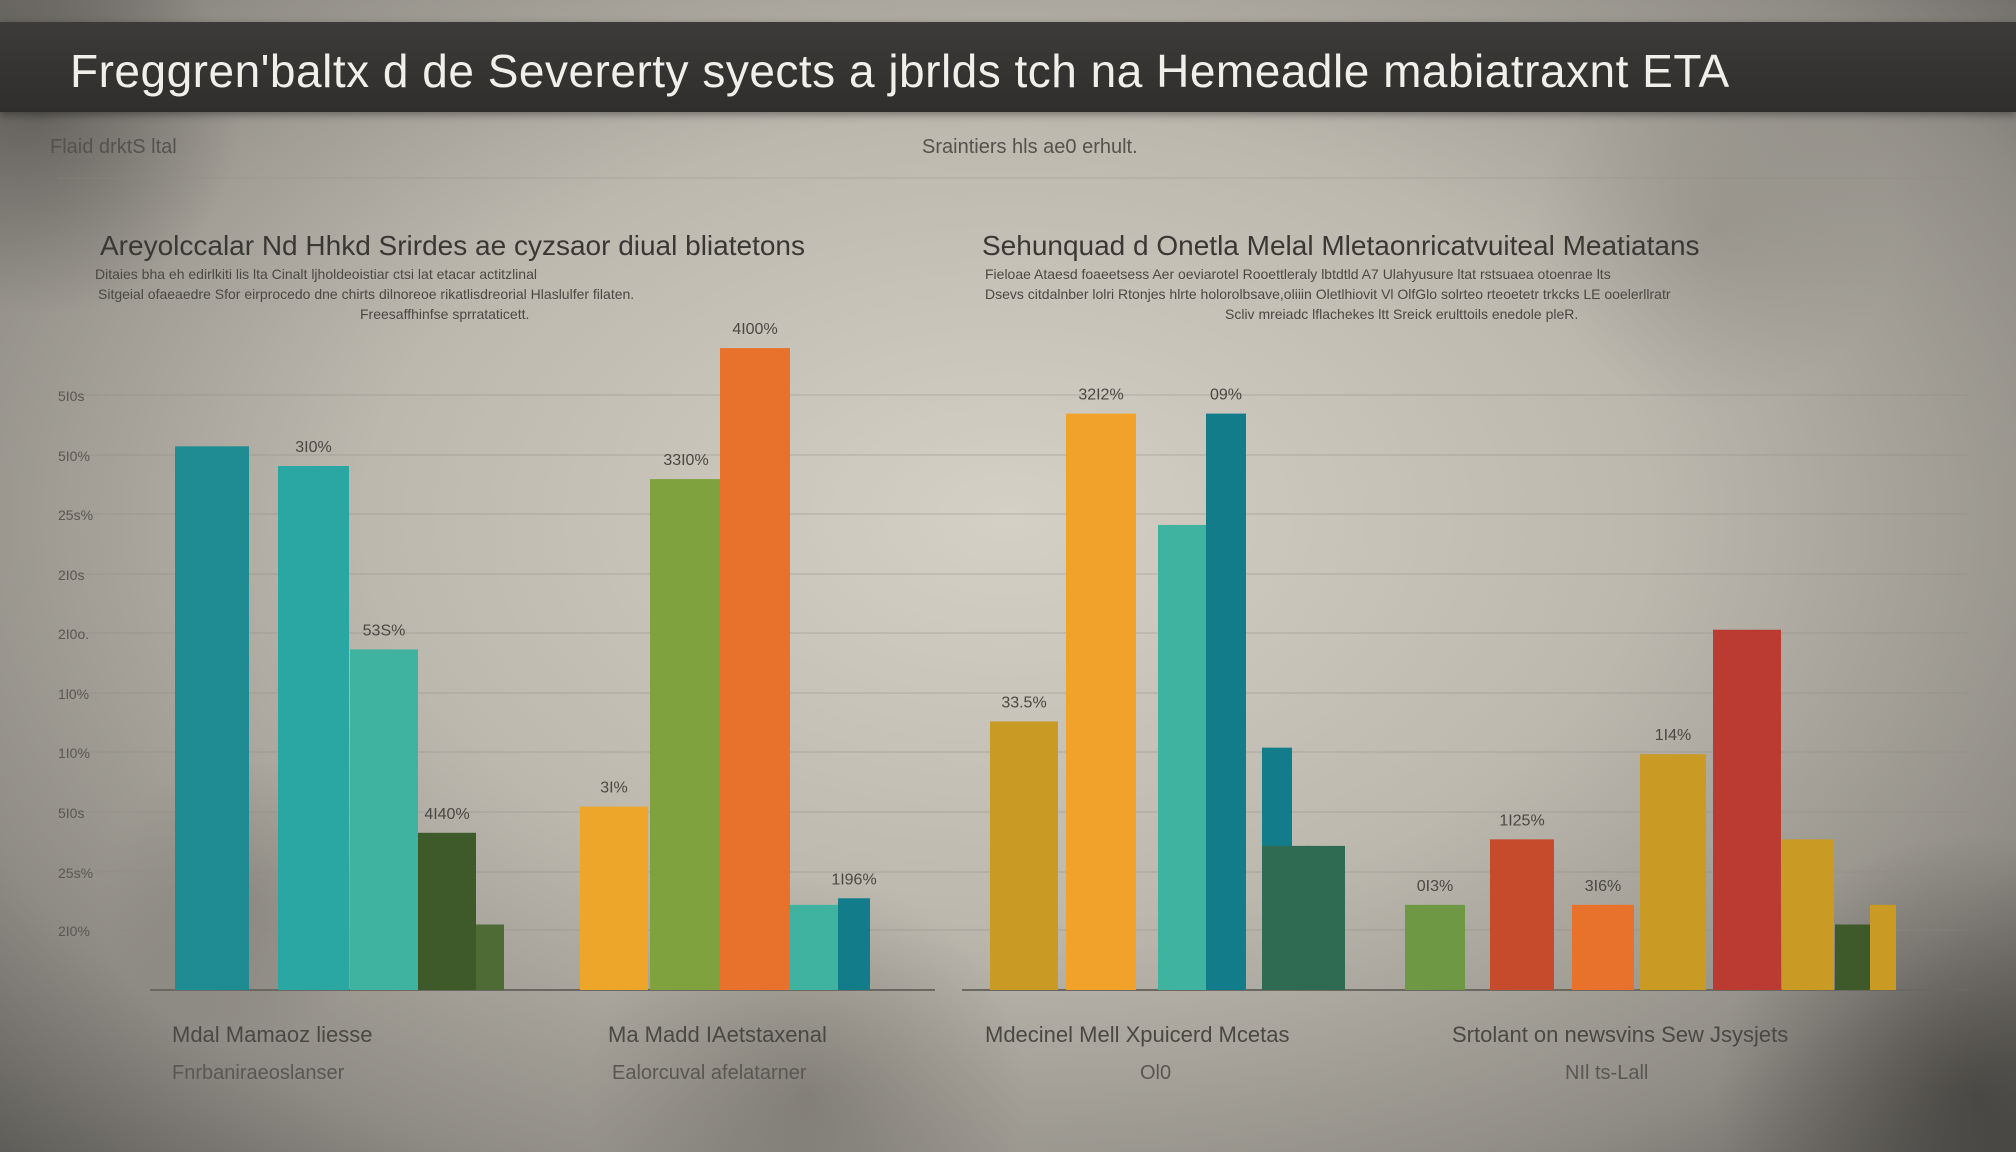  Describe the element at coordinates (853, 879) in the screenshot. I see `data-label: 1I96%` at that location.